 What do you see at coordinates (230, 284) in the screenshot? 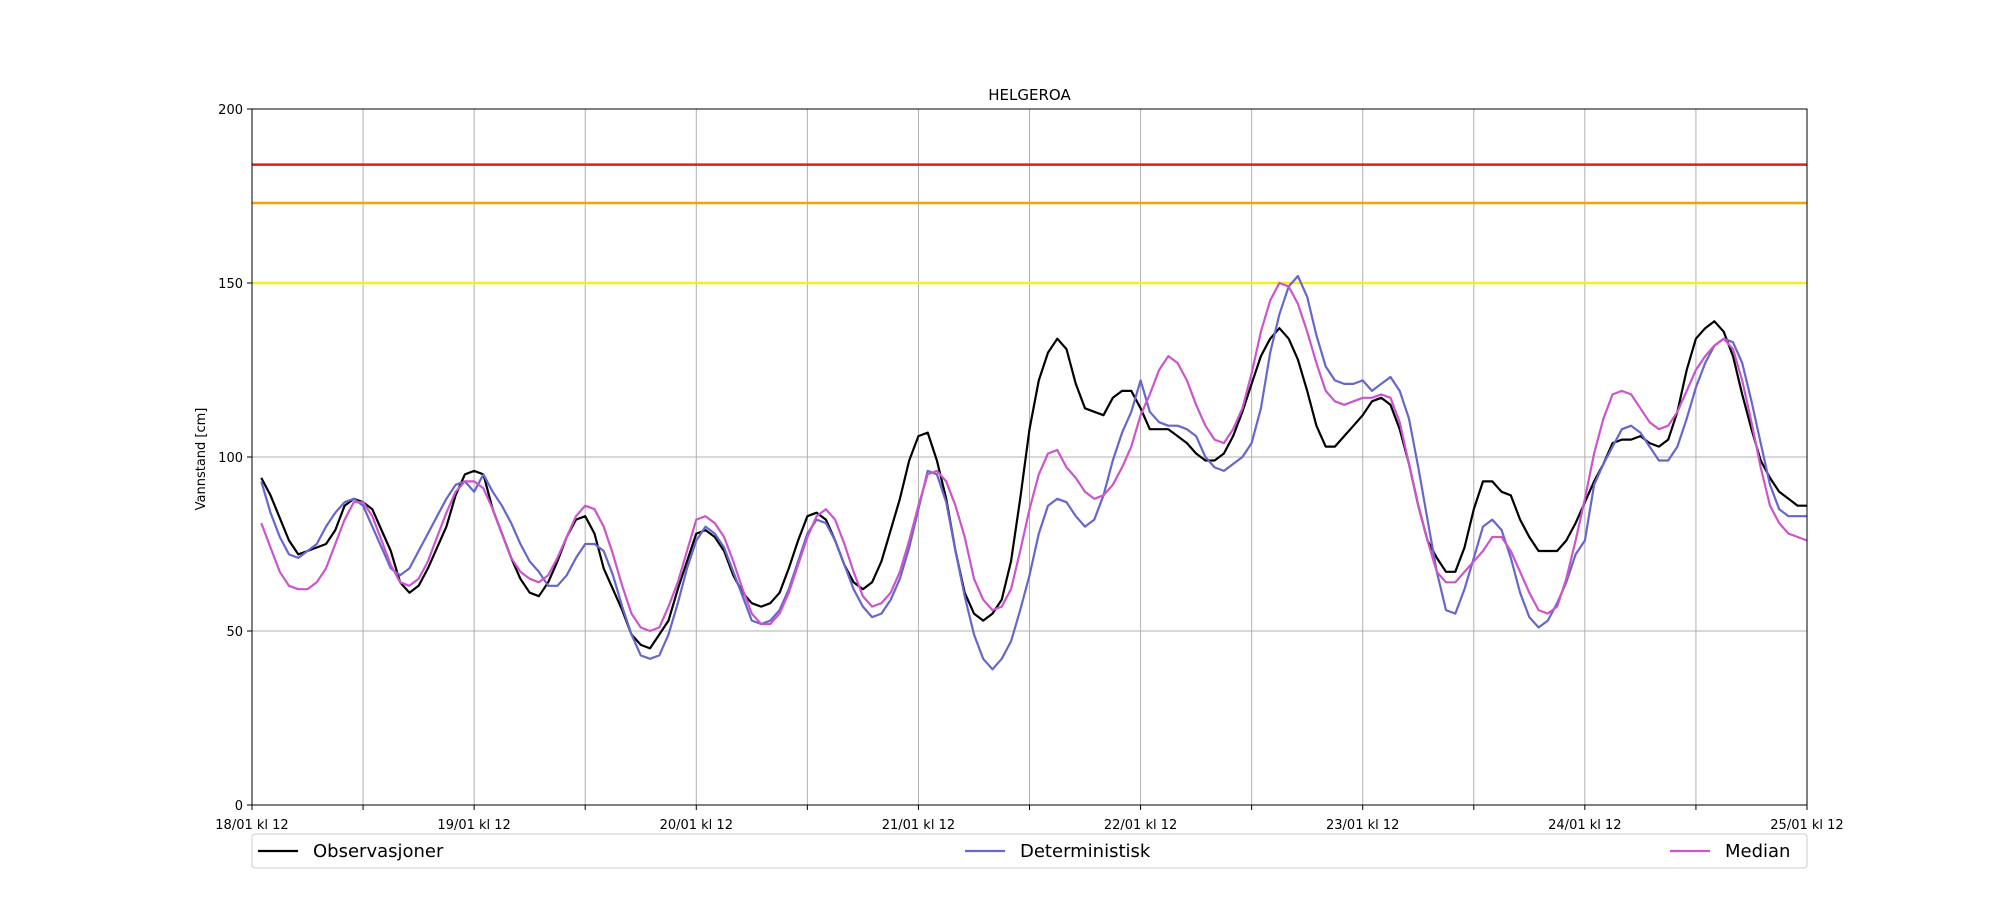
I see `y-tick-label: 150` at bounding box center [230, 284].